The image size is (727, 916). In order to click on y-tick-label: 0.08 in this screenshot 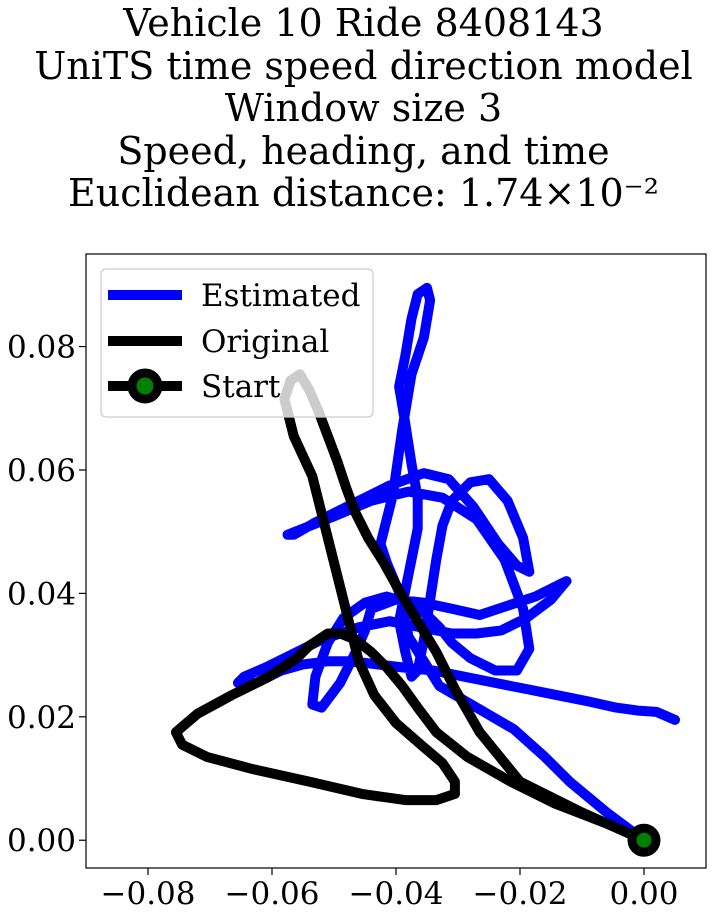, I will do `click(41, 348)`.